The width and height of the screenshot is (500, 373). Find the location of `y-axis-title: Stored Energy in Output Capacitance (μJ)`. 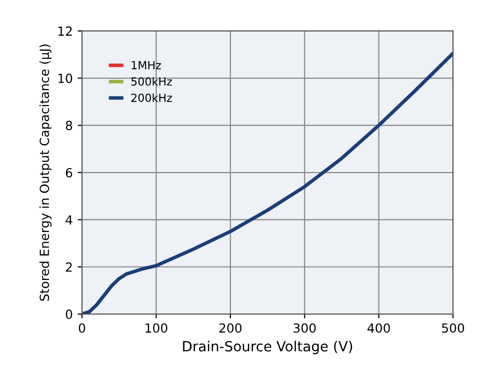

y-axis-title: Stored Energy in Output Capacitance (μJ) is located at coordinates (45, 172).